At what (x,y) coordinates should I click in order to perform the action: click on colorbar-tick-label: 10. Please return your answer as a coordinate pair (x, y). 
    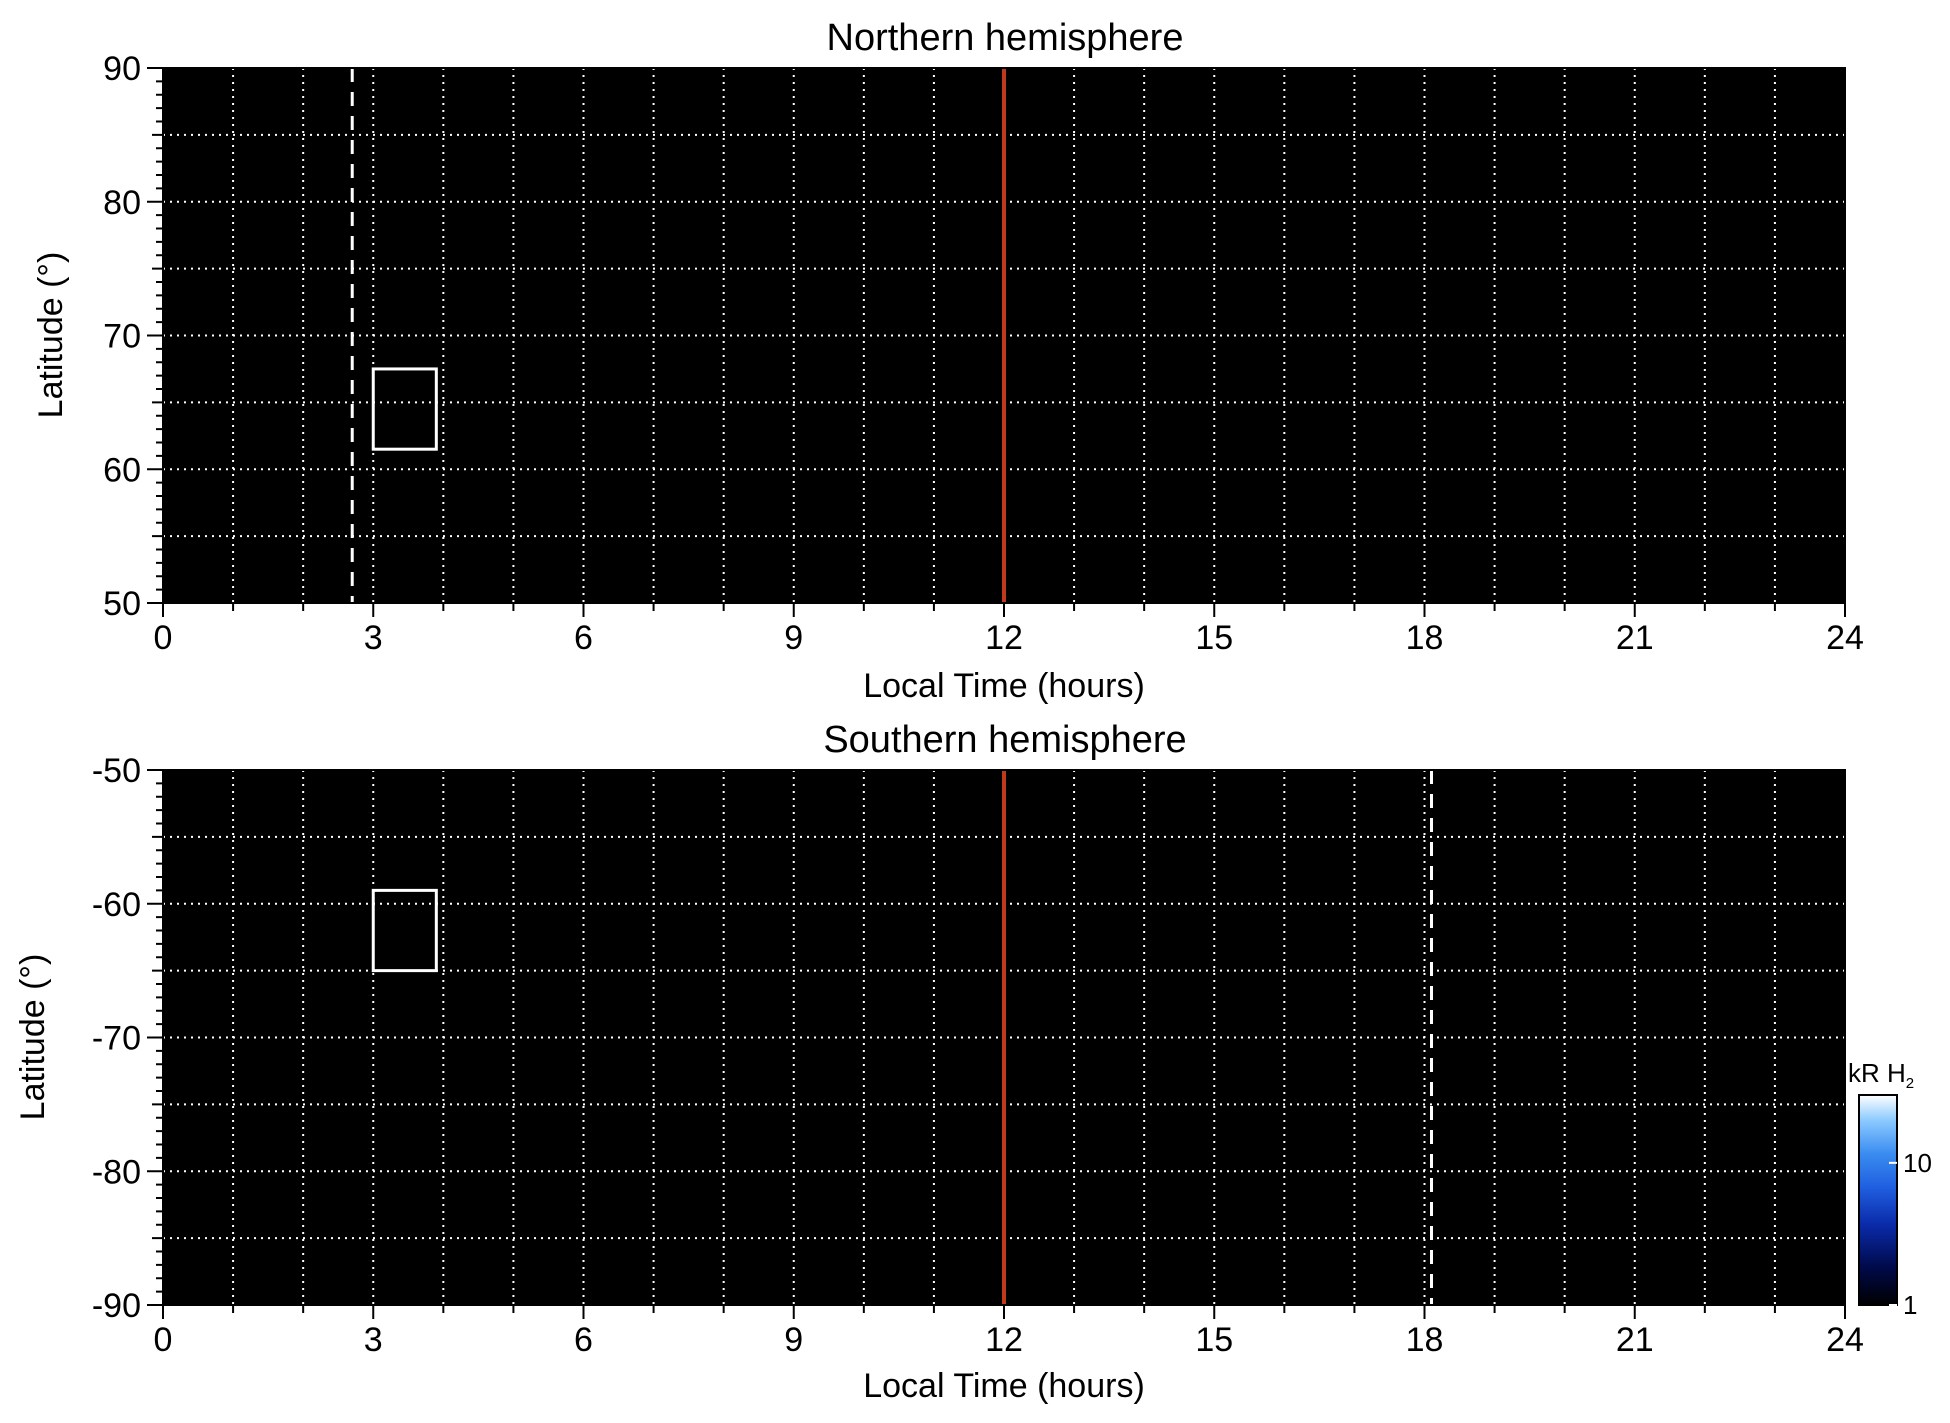
    Looking at the image, I should click on (1917, 1163).